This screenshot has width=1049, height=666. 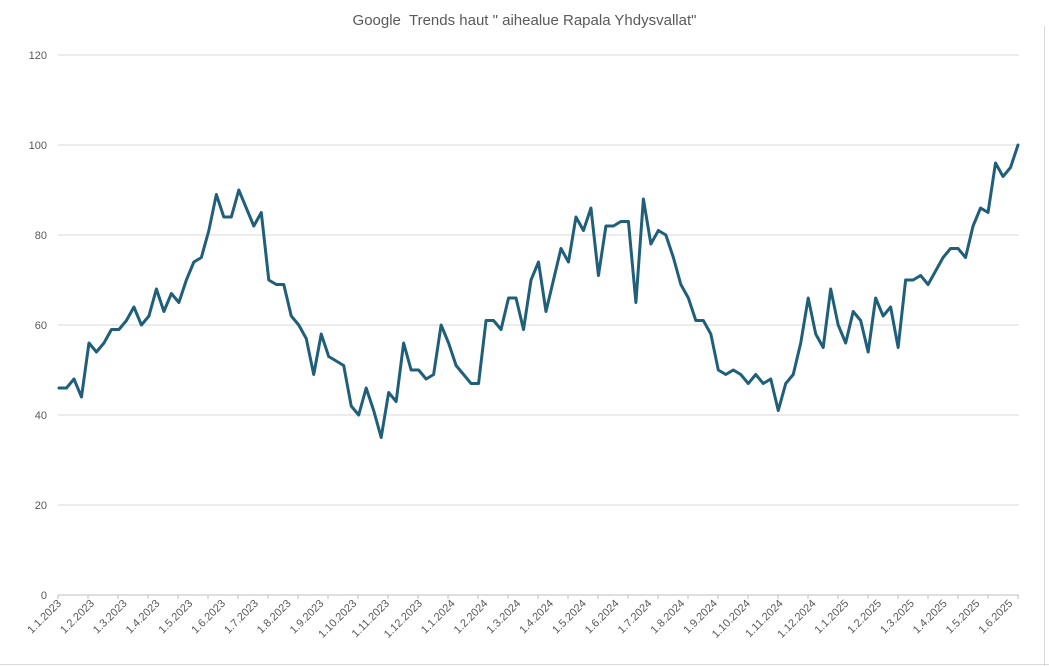 What do you see at coordinates (77, 617) in the screenshot?
I see `x-tick-label: 1.2.2023` at bounding box center [77, 617].